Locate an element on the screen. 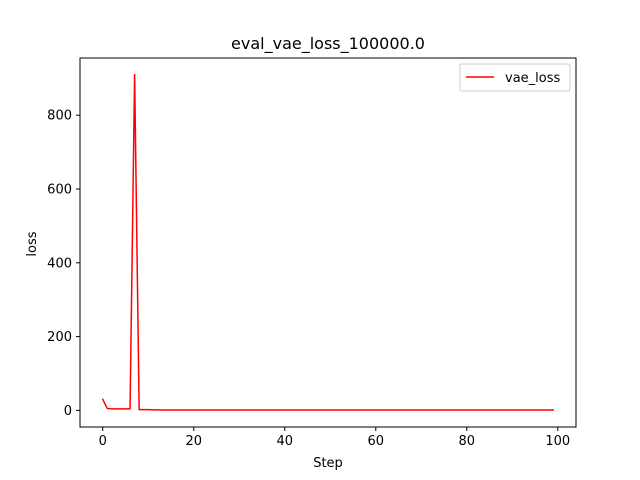  y-tick-label: 800 is located at coordinates (59, 116).